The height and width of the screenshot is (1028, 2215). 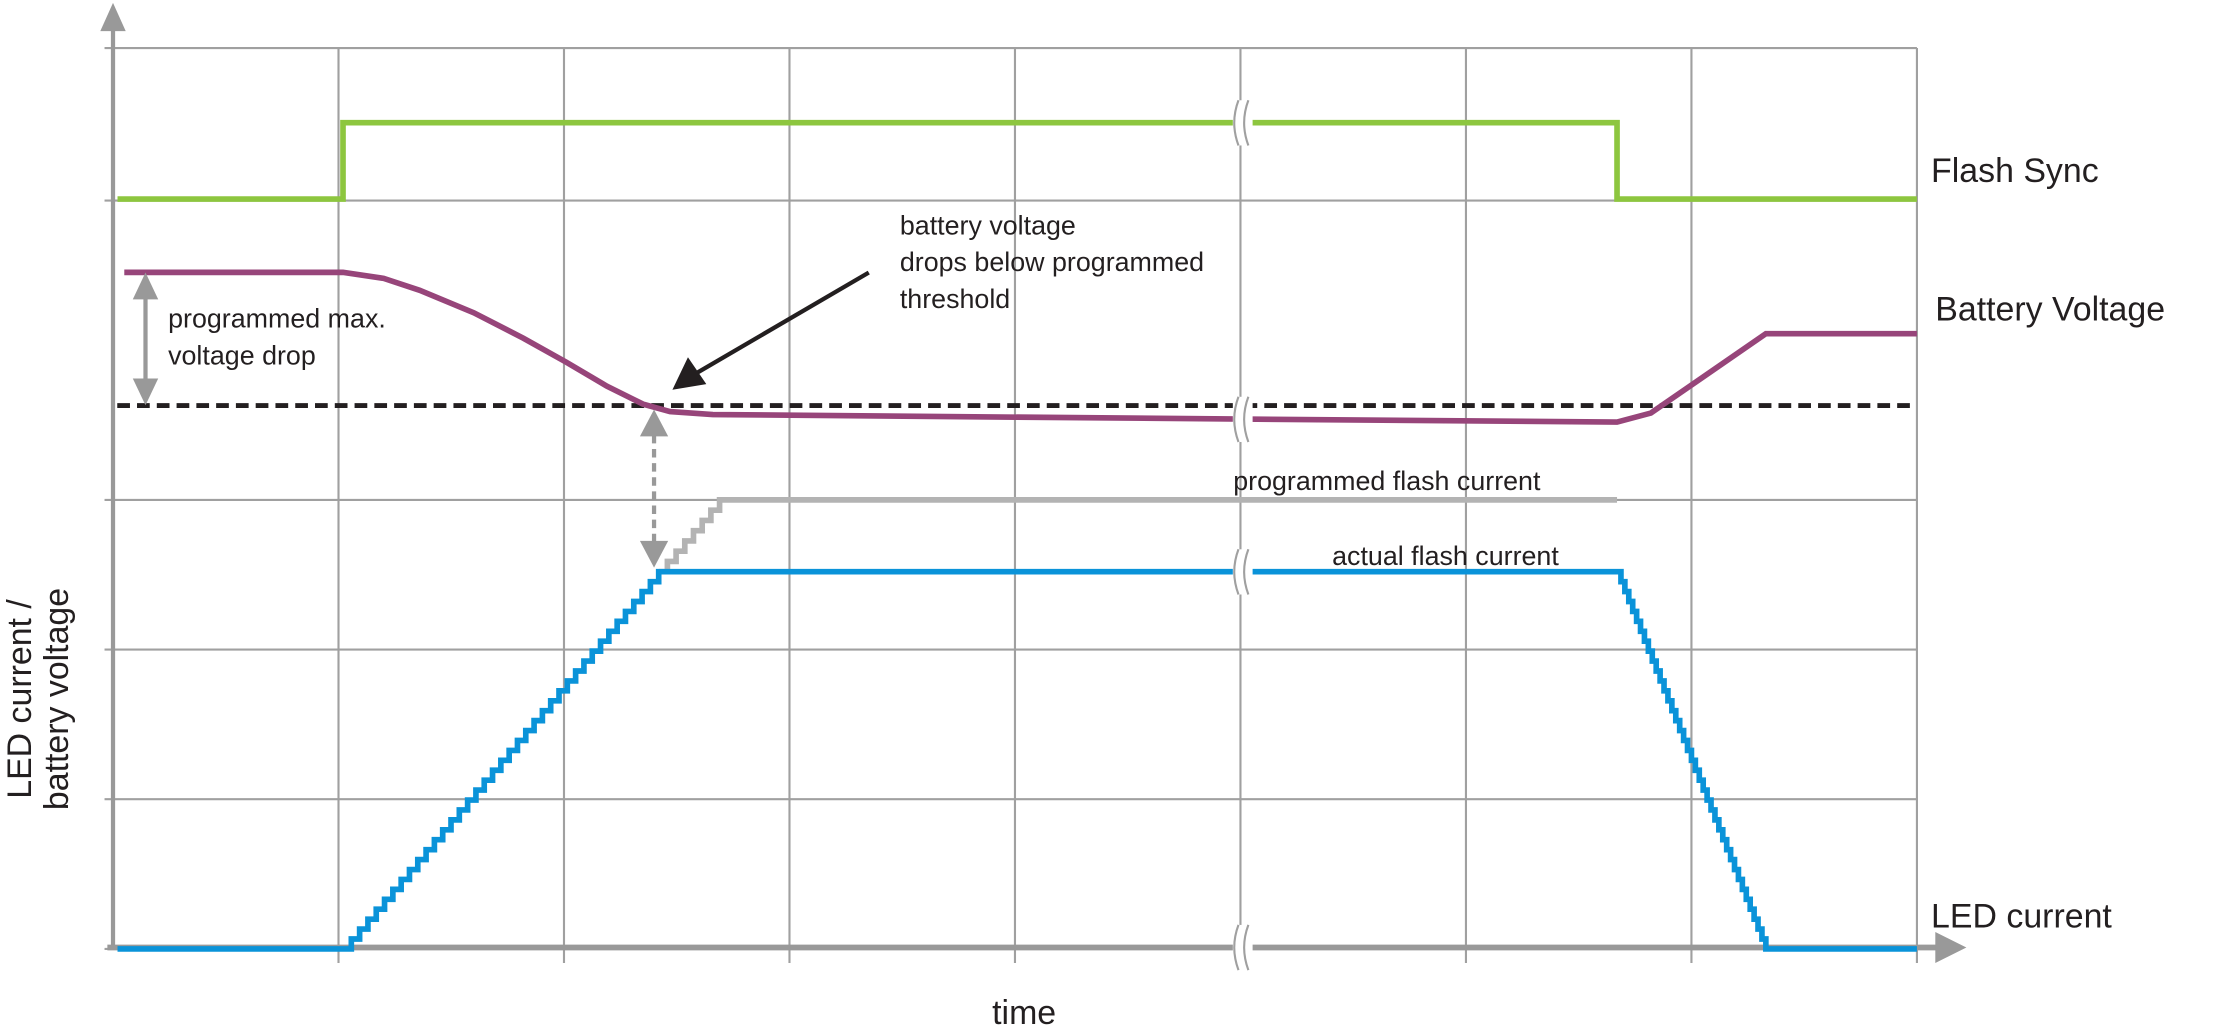 What do you see at coordinates (145, 339) in the screenshot?
I see `max-drop-arrow` at bounding box center [145, 339].